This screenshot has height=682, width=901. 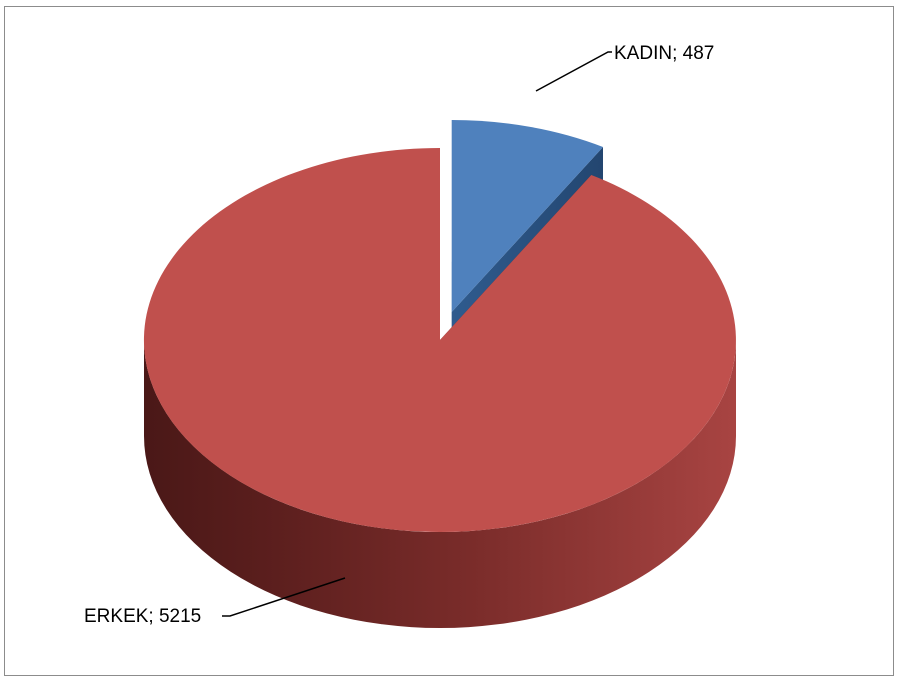 What do you see at coordinates (142, 616) in the screenshot?
I see `slice-label-erkek: ERKEK; 5215` at bounding box center [142, 616].